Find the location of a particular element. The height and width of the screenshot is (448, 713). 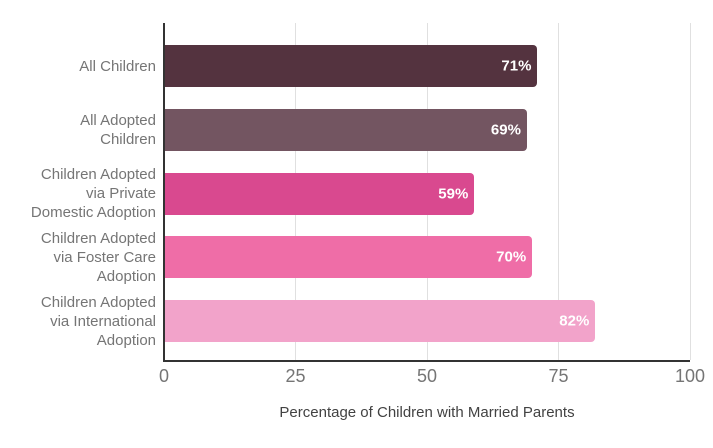

category-label-line: via Foster Care is located at coordinates (104, 257).